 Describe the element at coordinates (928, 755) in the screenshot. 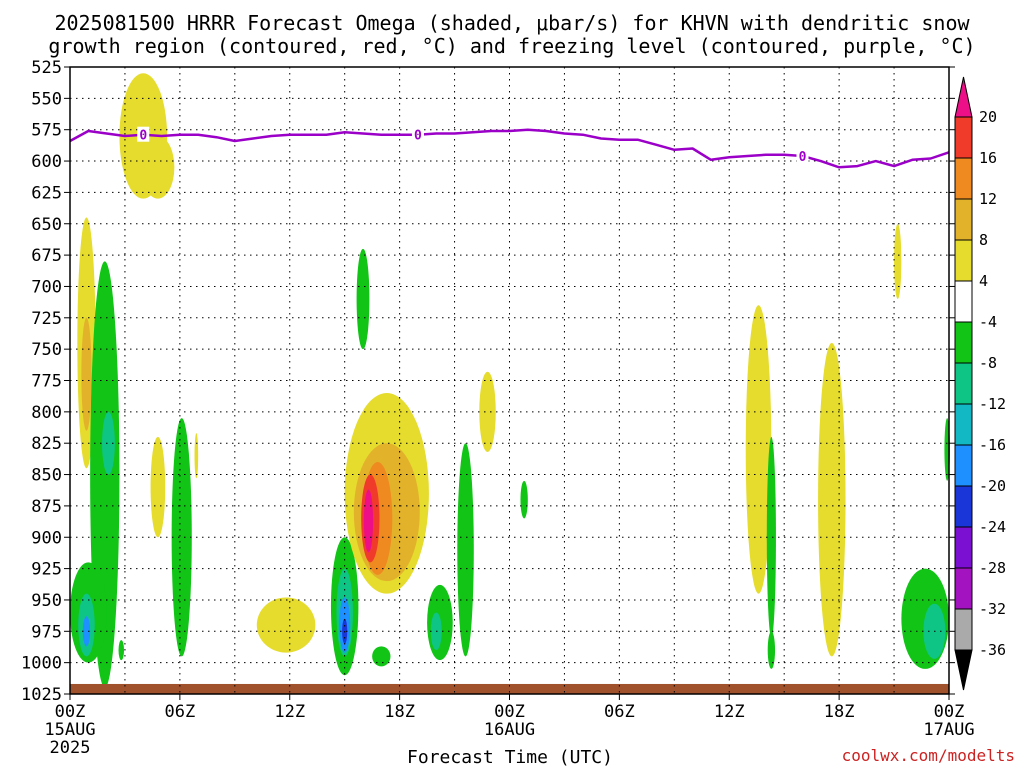

I see `credit-text: coolwx.com/modelts` at that location.